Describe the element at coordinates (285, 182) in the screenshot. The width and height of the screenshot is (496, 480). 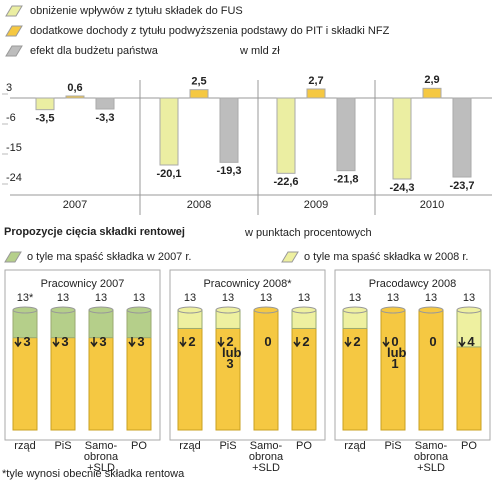
I see `value-label: -22,6` at that location.